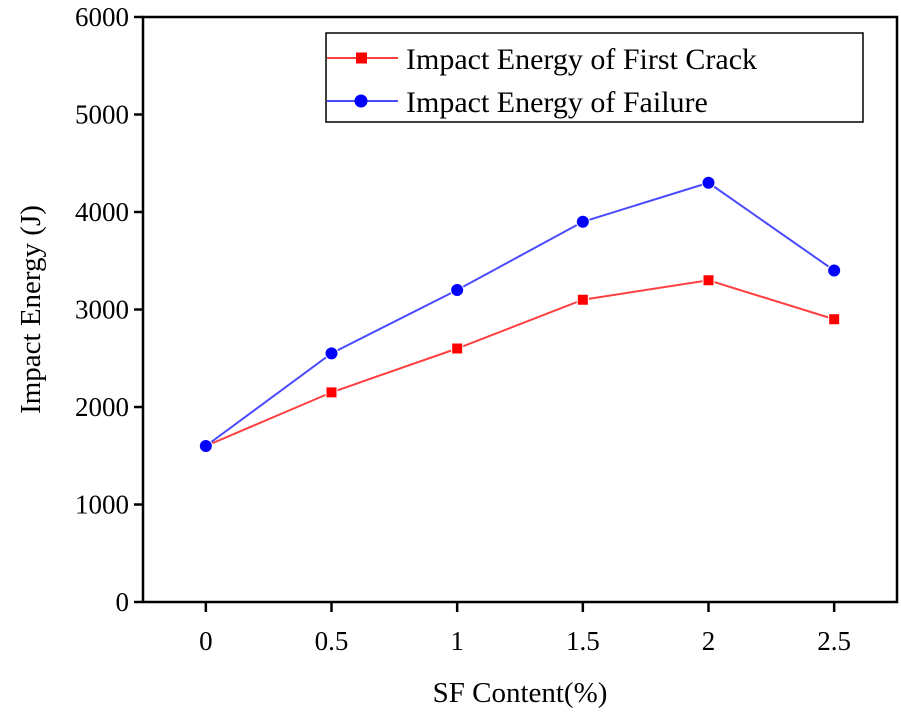  Describe the element at coordinates (457, 641) in the screenshot. I see `x-tick-label: 1` at that location.